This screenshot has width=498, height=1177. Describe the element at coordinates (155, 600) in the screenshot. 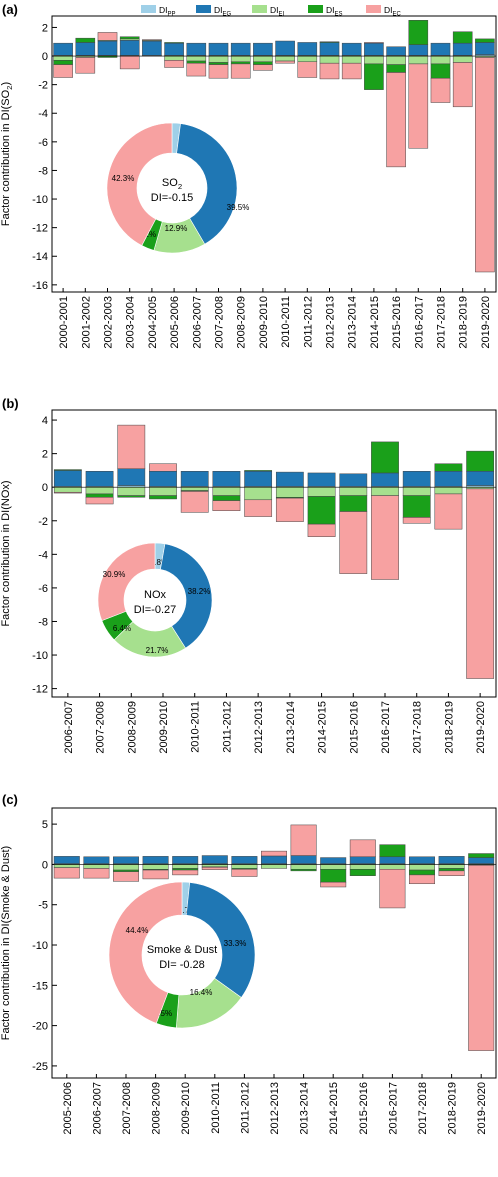

I see `donut-chart: 2.8% 38.2% 21.7% 6.4% 30.9% NOx DI=-0.27` at that location.